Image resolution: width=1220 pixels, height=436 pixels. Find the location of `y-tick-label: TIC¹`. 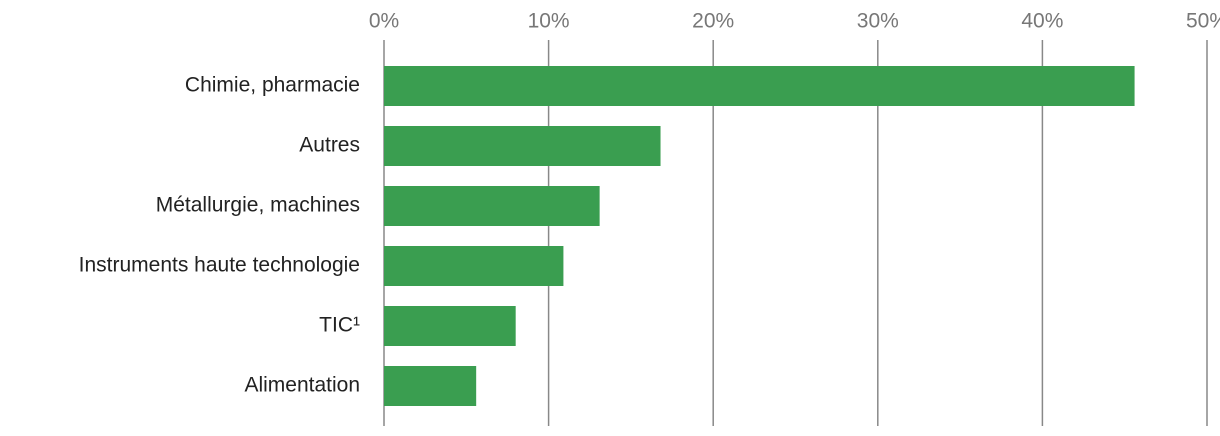

y-tick-label: TIC¹ is located at coordinates (339, 325).